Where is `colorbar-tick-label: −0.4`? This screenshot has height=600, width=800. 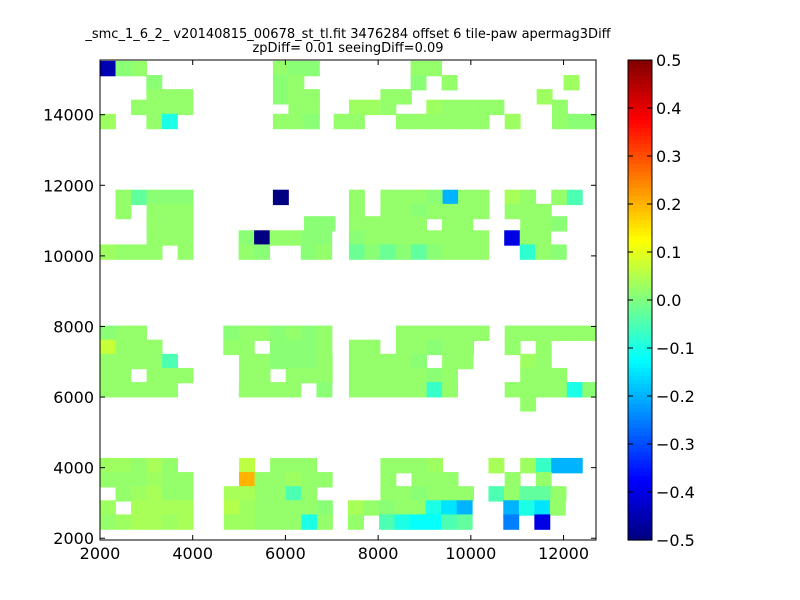 colorbar-tick-label: −0.4 is located at coordinates (675, 492).